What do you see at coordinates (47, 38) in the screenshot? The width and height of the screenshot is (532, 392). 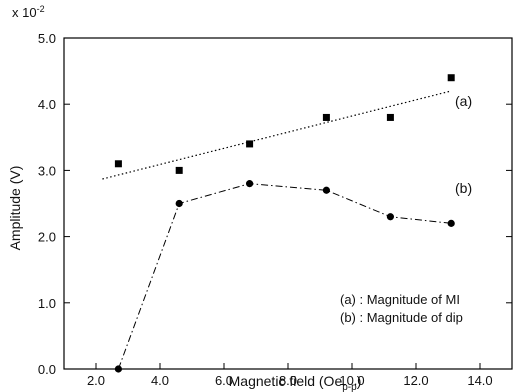 I see `y-tick-label: 5.0` at bounding box center [47, 38].